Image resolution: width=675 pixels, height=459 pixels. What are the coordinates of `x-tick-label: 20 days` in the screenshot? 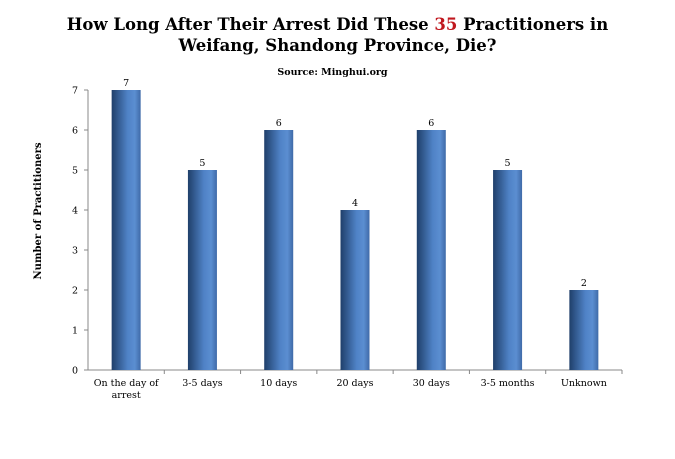 It's located at (354, 383).